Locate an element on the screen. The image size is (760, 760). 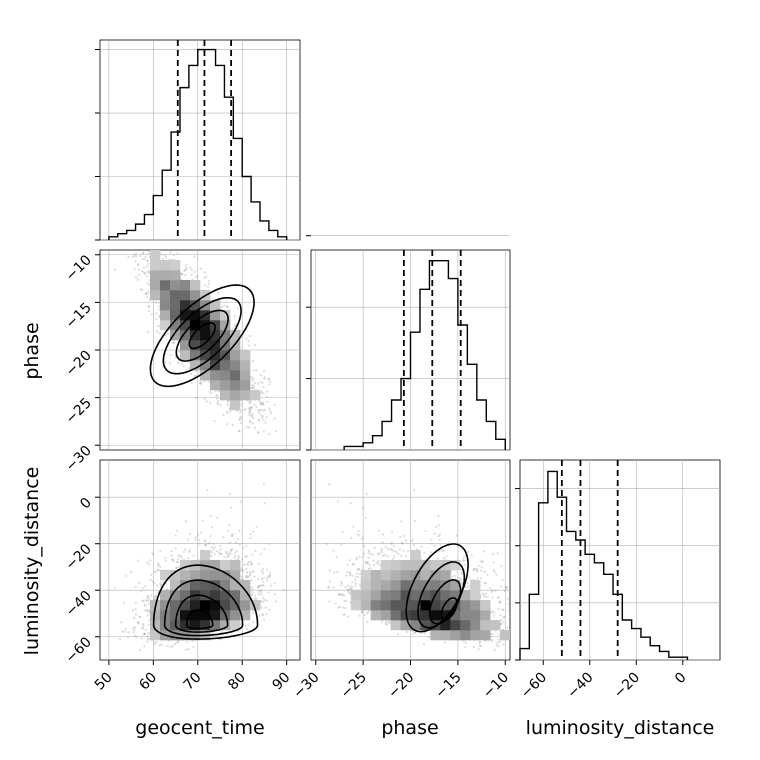
joint-content is located at coordinates (195, 350).